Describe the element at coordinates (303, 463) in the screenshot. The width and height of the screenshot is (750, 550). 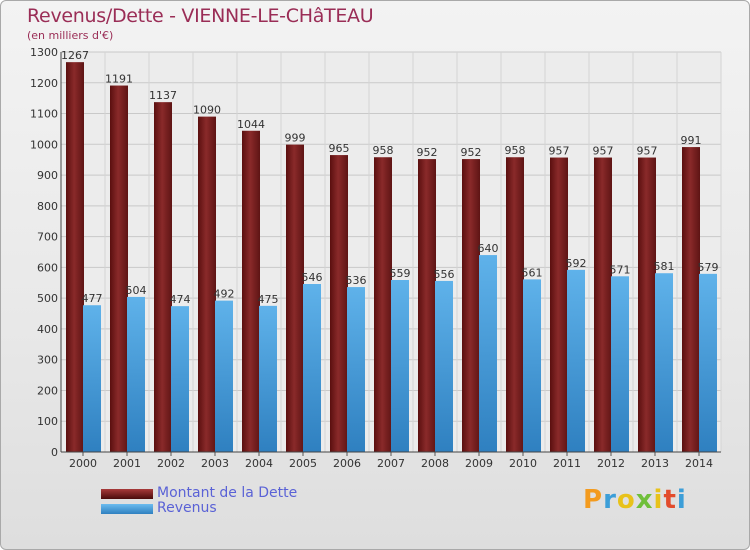
I see `x-tick-label: 2005` at that location.